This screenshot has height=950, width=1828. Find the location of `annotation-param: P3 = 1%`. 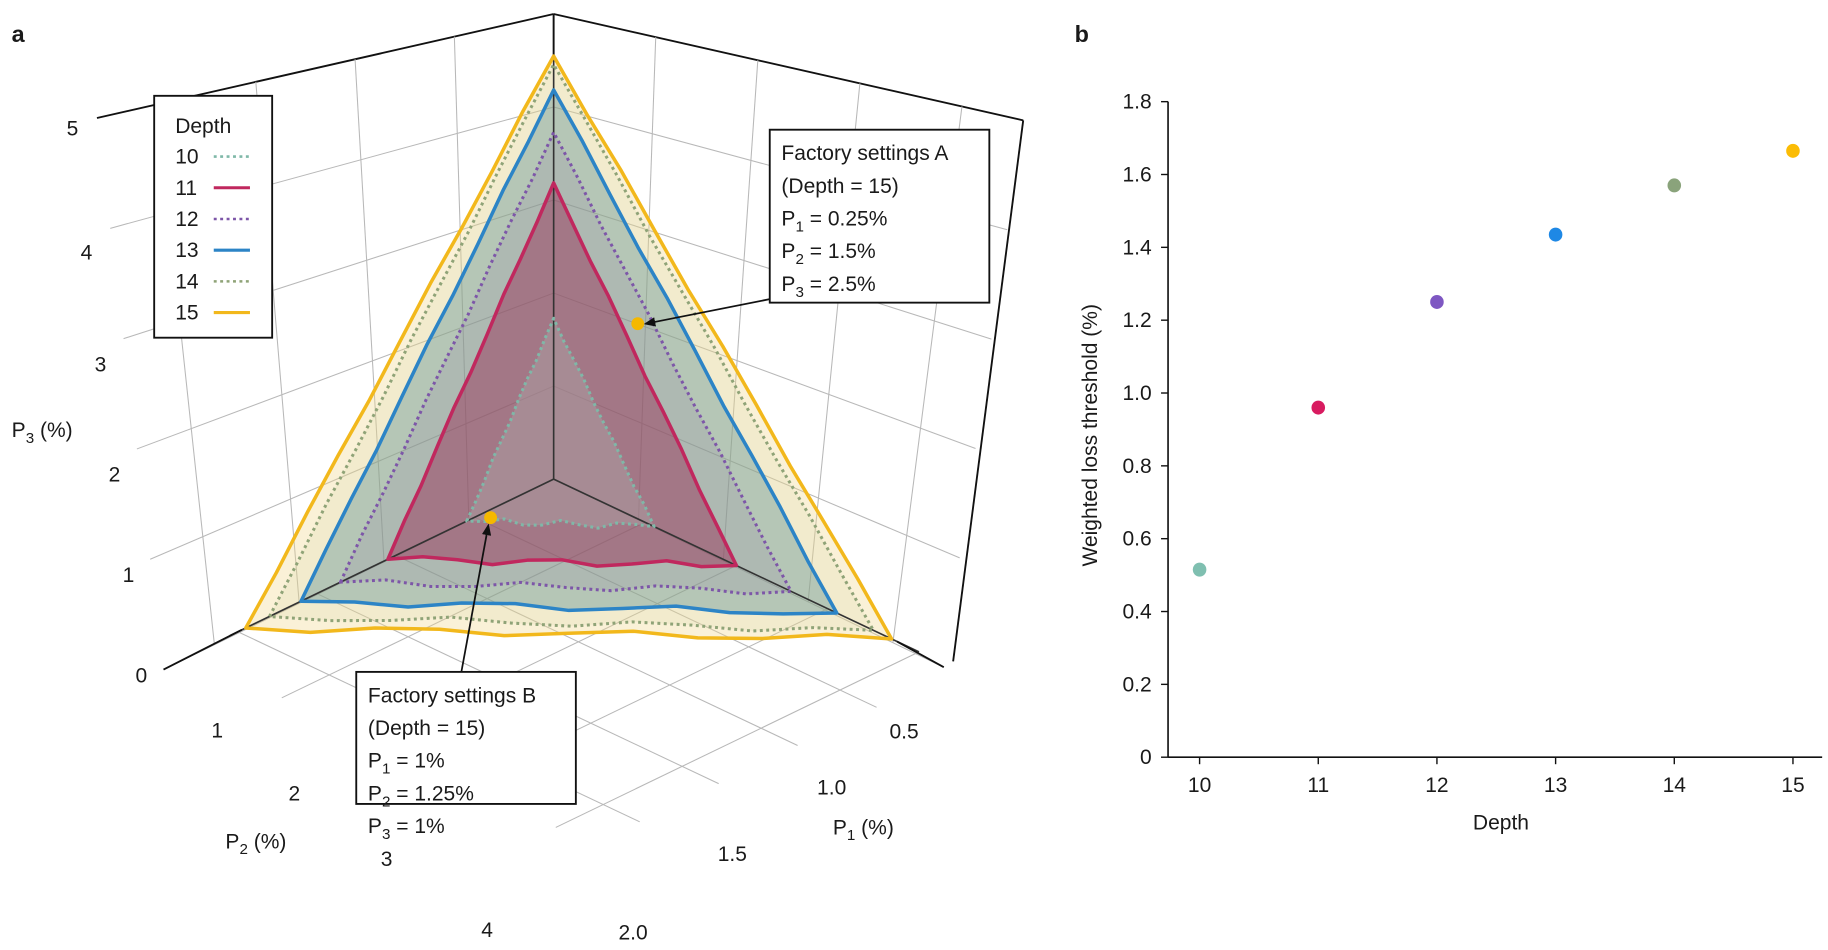

annotation-param: P3 = 1% is located at coordinates (406, 829).